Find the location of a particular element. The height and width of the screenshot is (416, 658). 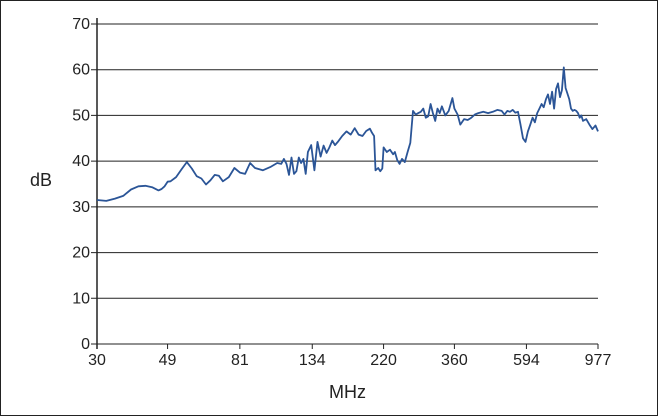

x-tick-label: 220 is located at coordinates (383, 360).